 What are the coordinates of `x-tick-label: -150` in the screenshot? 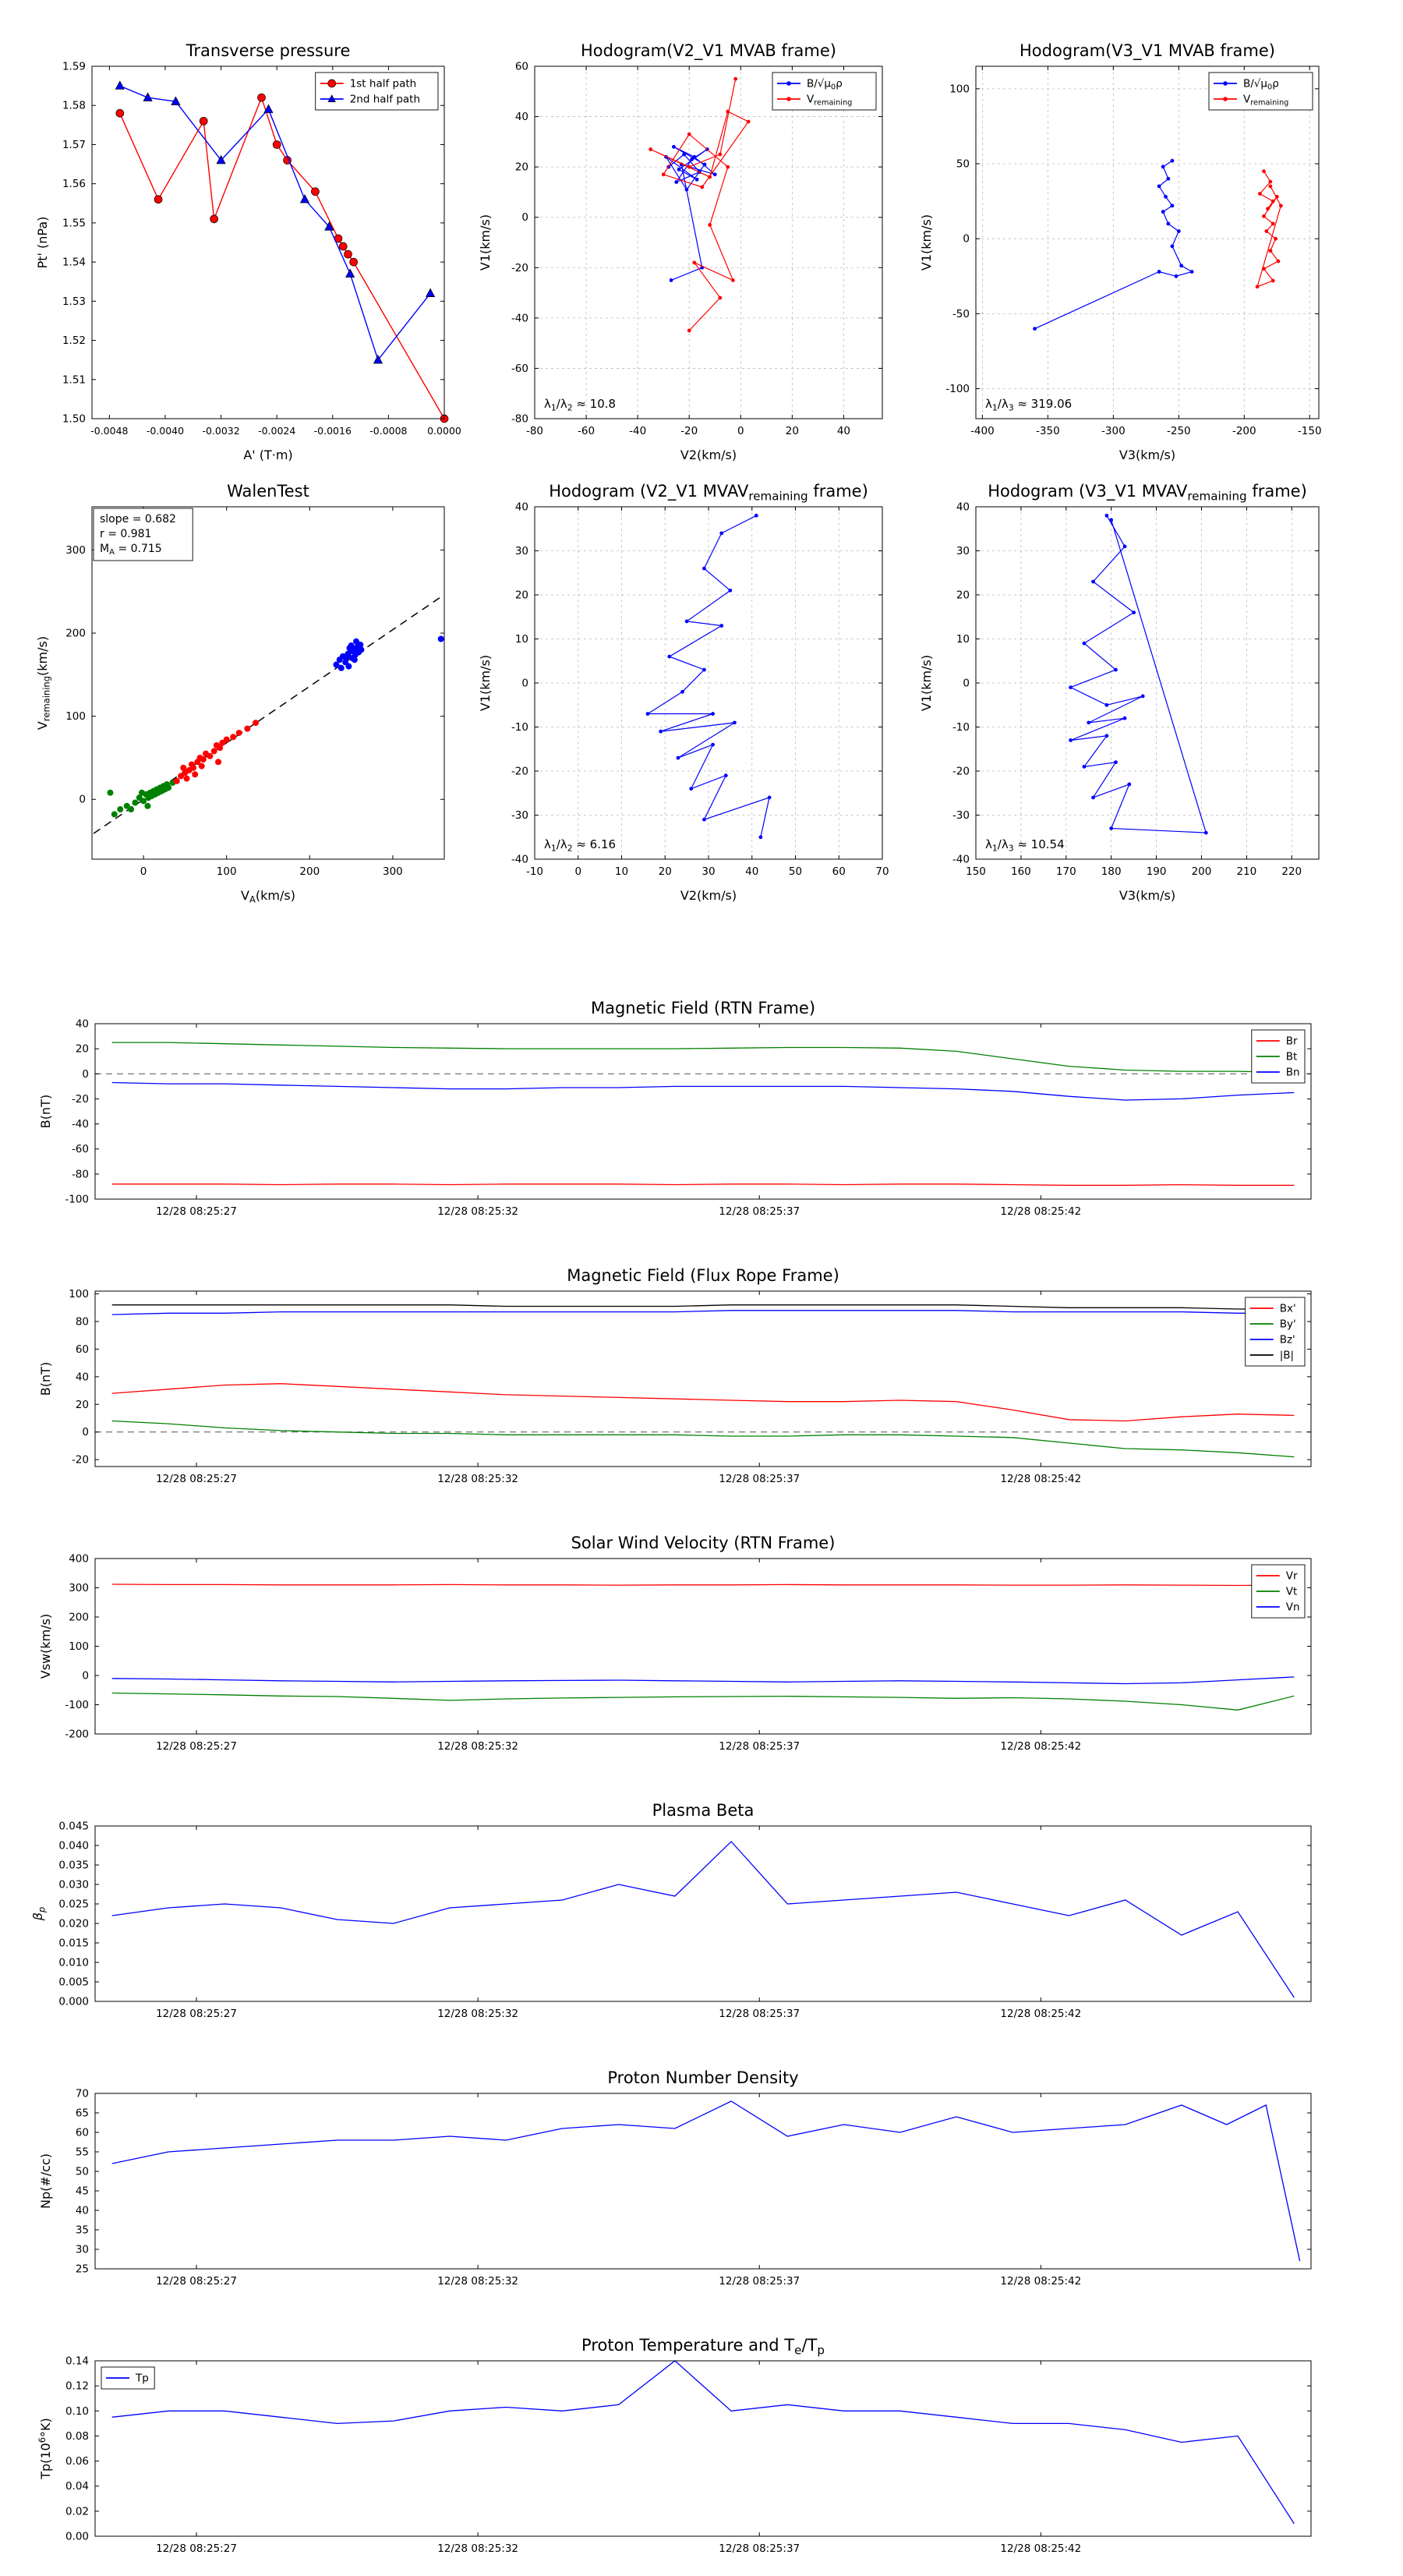 It's located at (1310, 431).